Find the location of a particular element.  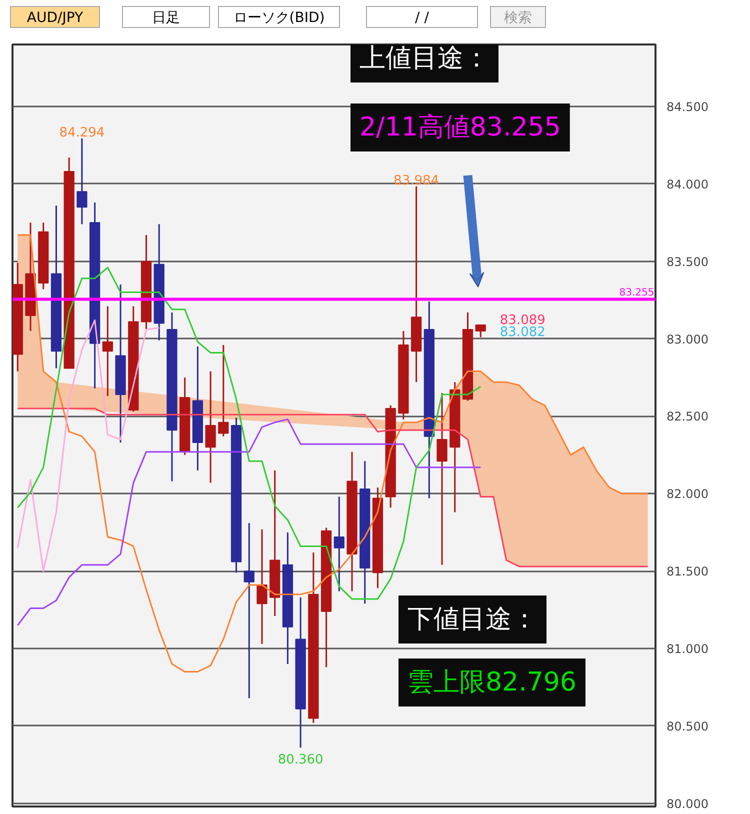

y-tick-label: 82.500 is located at coordinates (687, 417).